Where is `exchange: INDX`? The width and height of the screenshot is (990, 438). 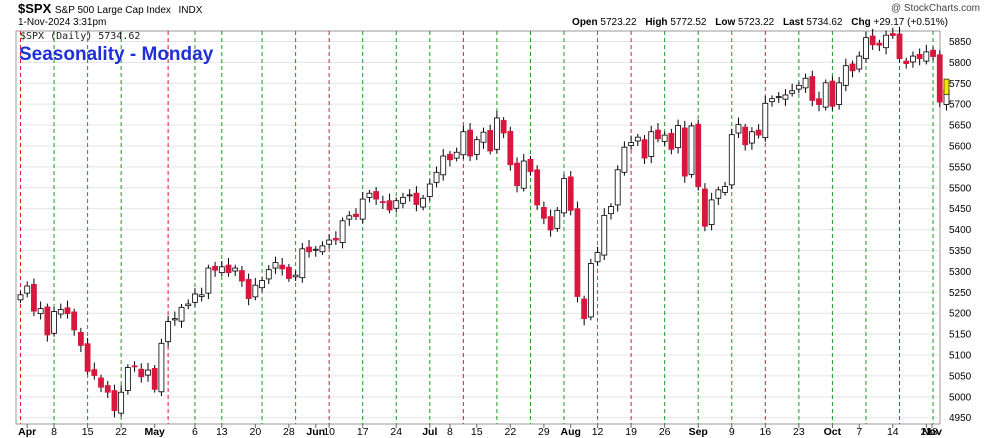 exchange: INDX is located at coordinates (190, 10).